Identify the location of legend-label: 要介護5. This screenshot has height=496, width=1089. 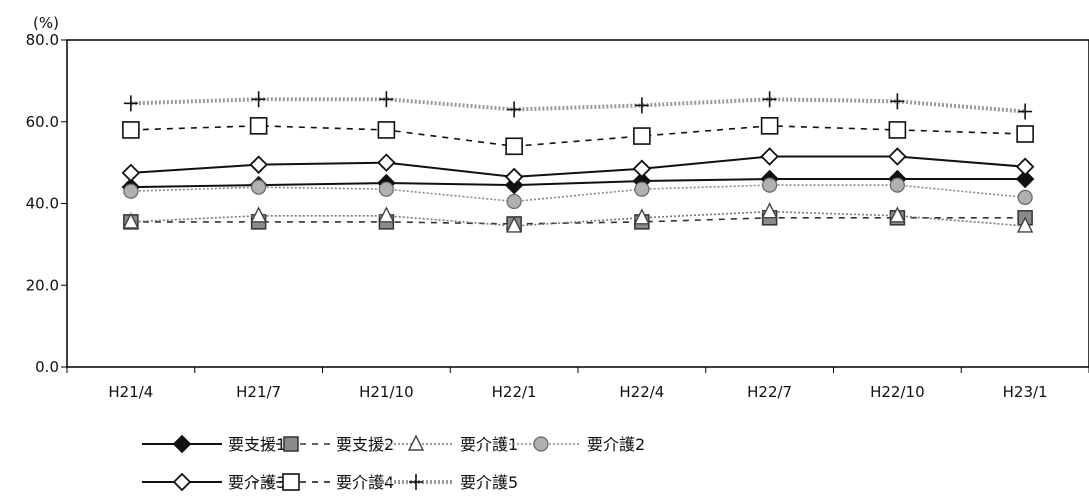
(489, 482).